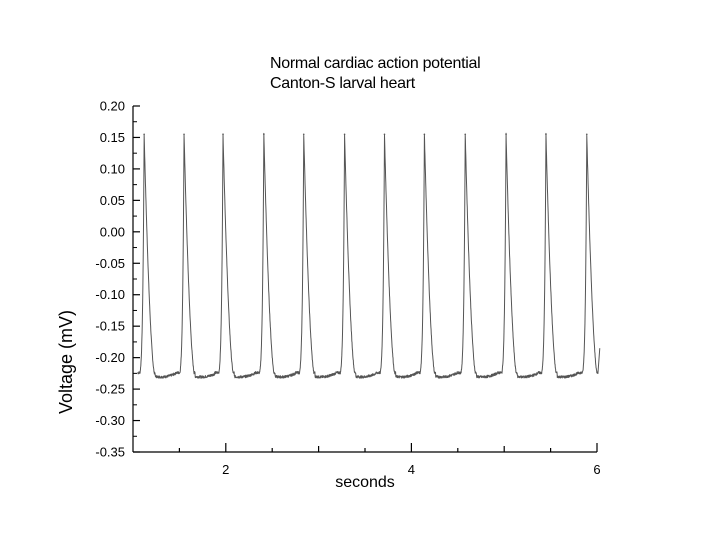  What do you see at coordinates (411, 469) in the screenshot?
I see `x-tick-label: 4` at bounding box center [411, 469].